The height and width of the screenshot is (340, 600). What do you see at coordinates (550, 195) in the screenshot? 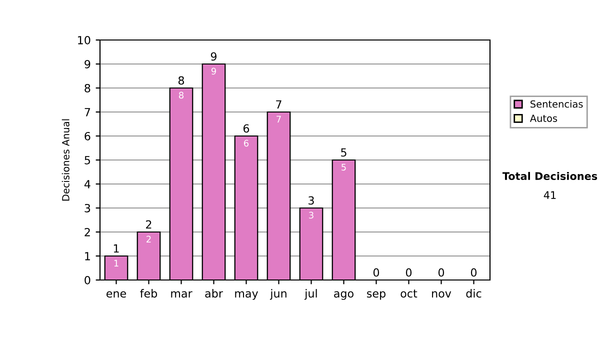
I see `text: 41` at bounding box center [550, 195].